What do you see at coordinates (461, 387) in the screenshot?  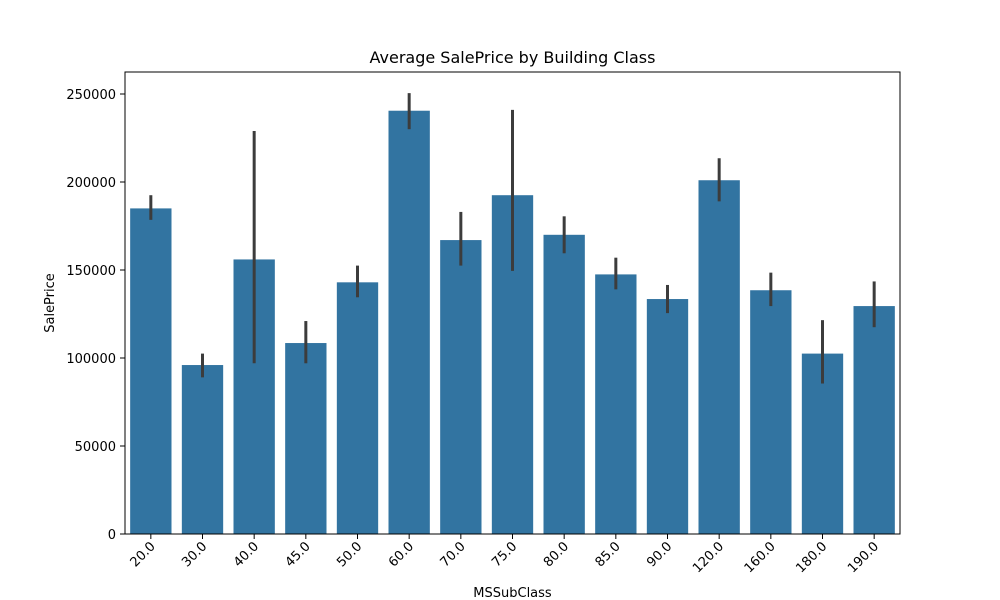 I see `bar-70.0` at bounding box center [461, 387].